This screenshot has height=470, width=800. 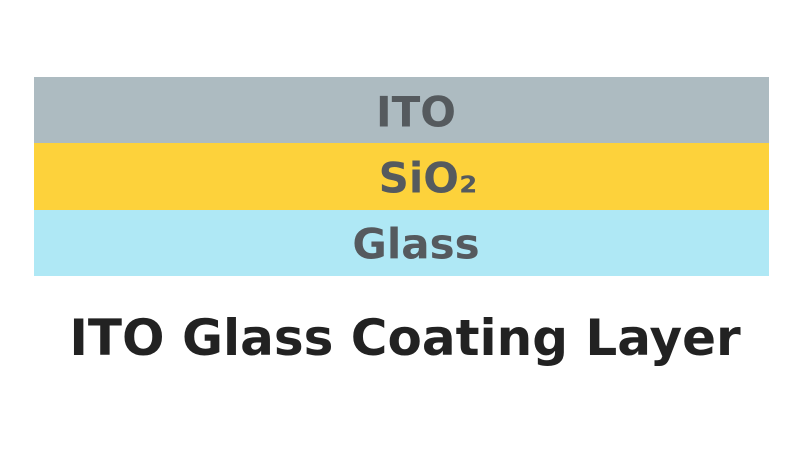 I want to click on caption: ITO Glass Coating Layer, so click(x=405, y=338).